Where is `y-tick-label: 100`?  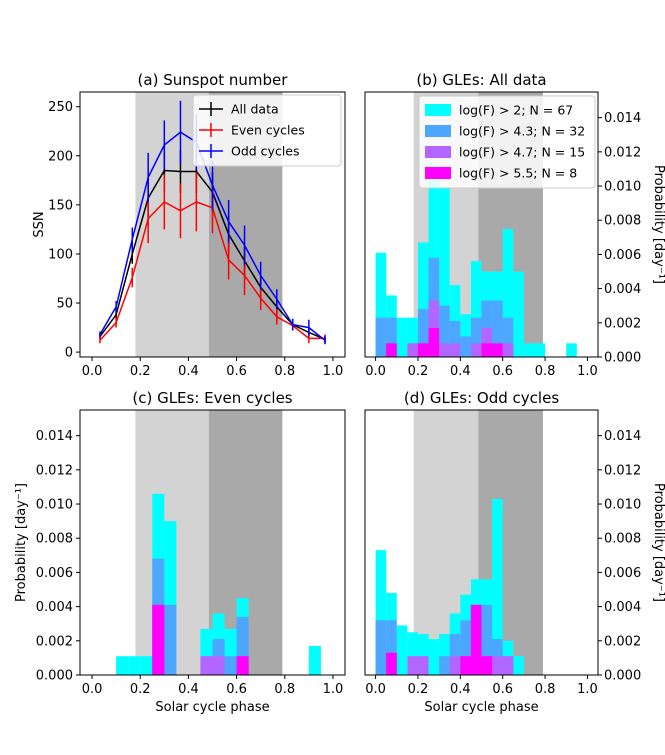
y-tick-label: 100 is located at coordinates (60, 254).